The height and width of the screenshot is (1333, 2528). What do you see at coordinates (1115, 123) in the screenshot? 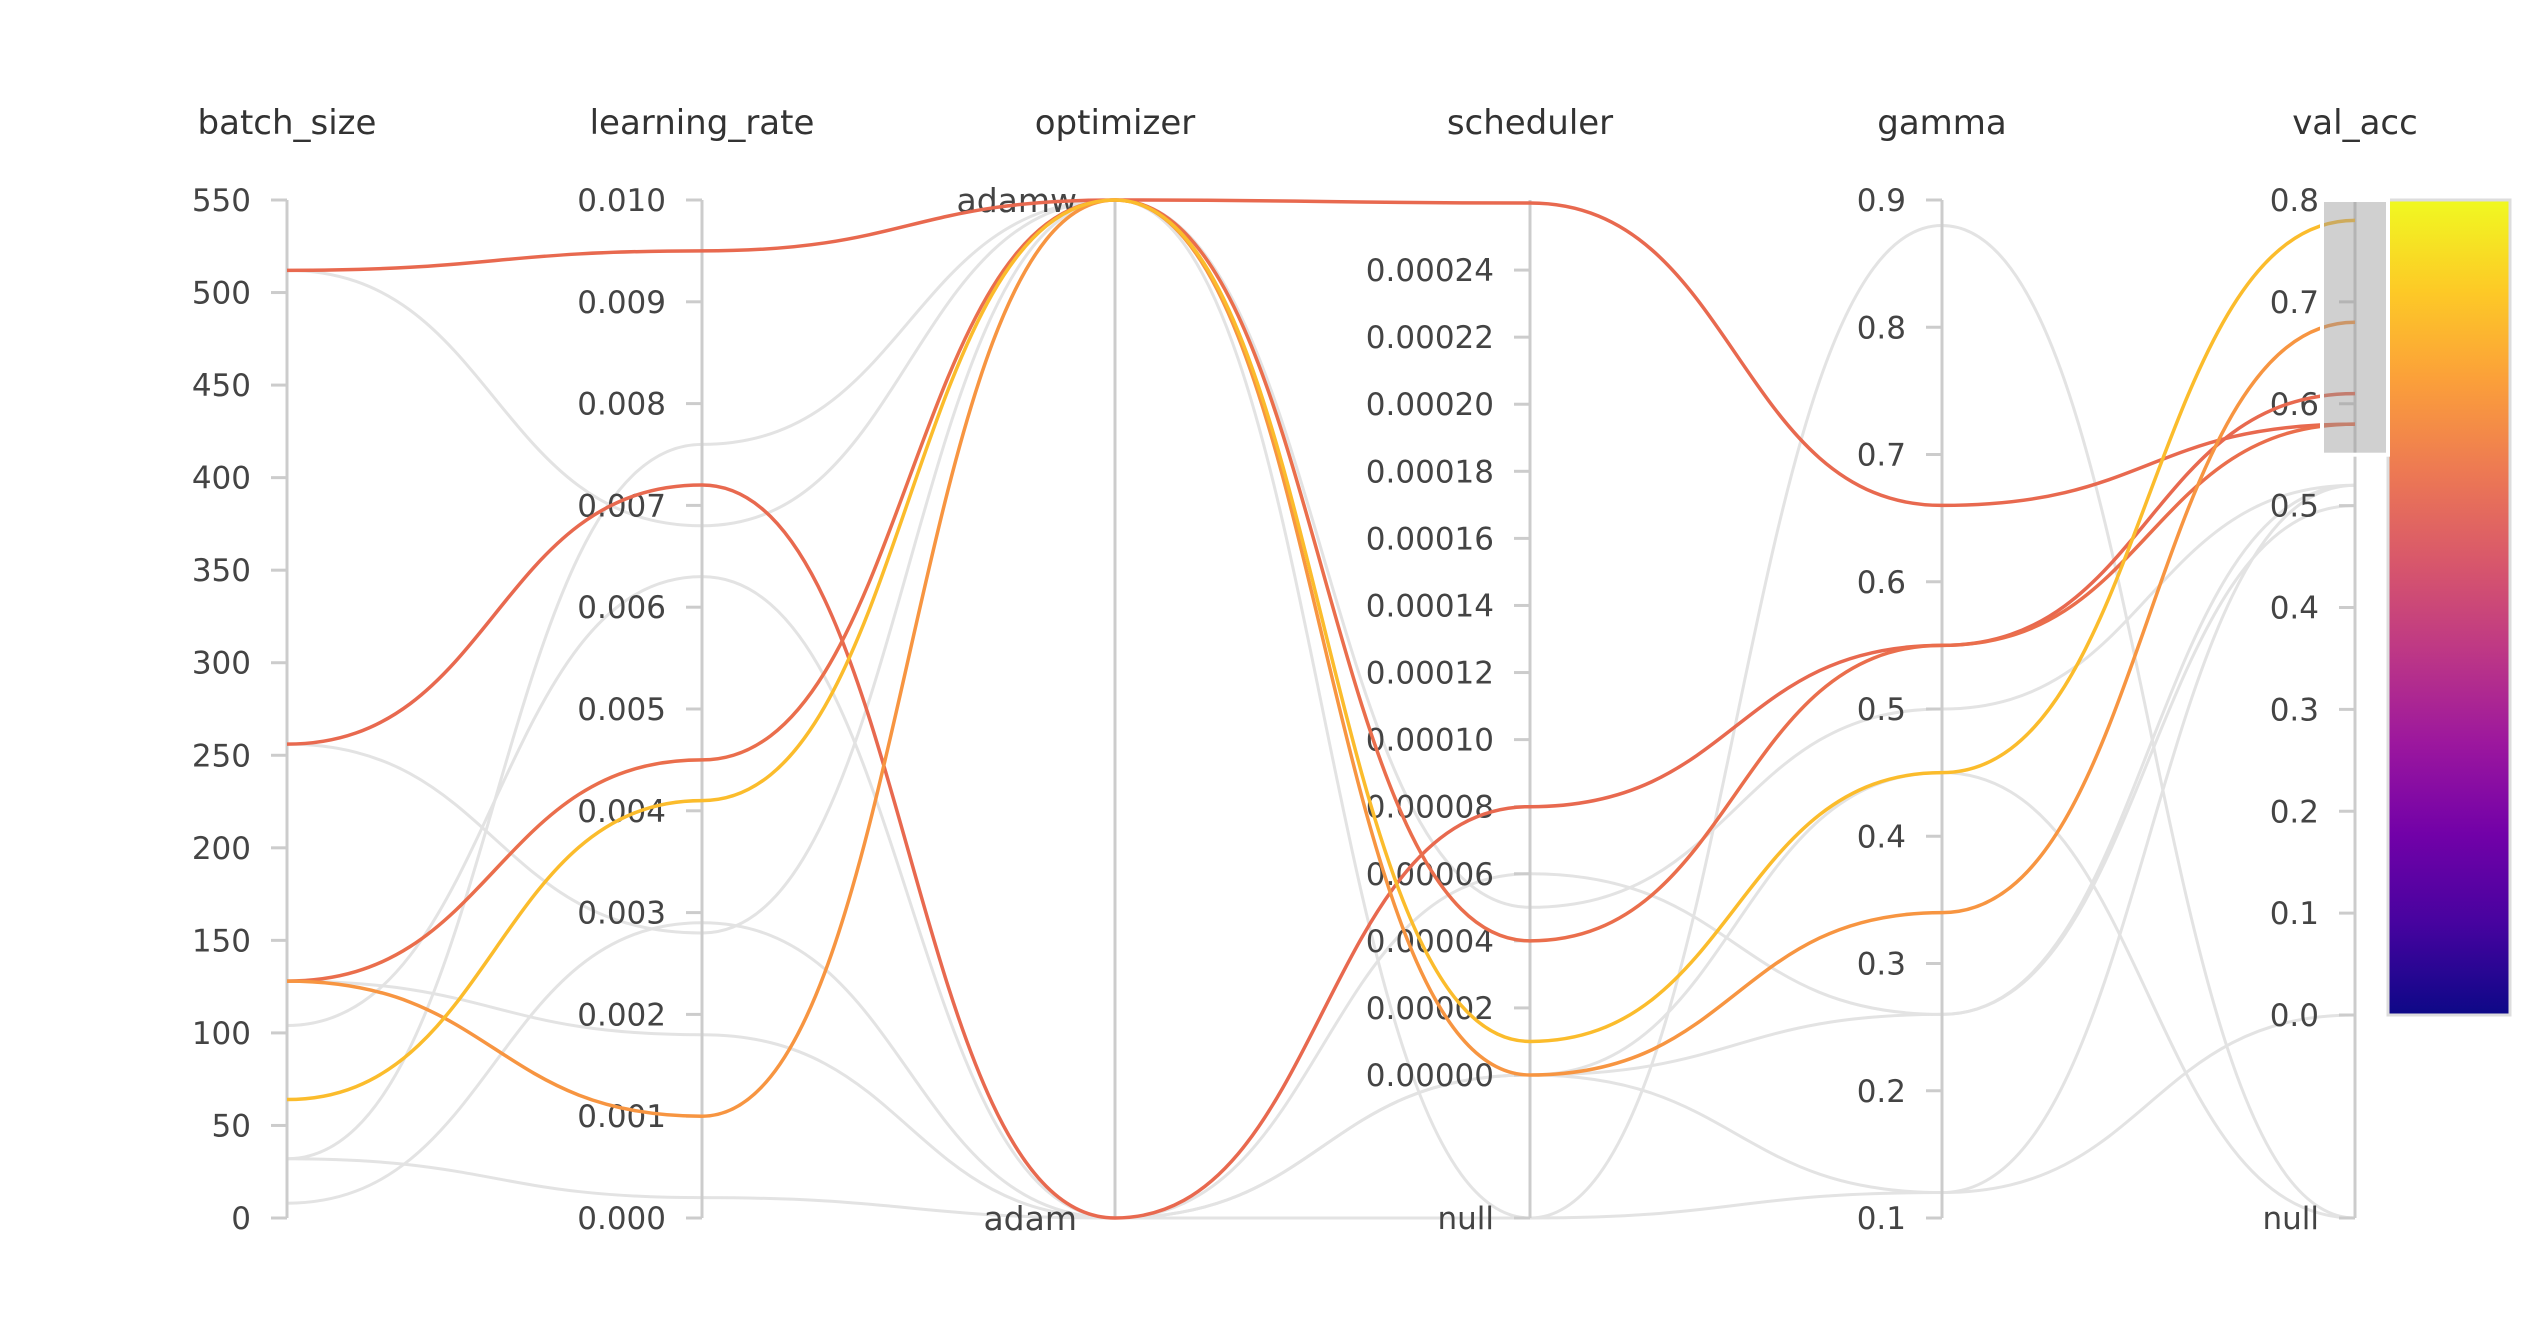
I see `axis-title-optimizer: optimizer` at bounding box center [1115, 123].